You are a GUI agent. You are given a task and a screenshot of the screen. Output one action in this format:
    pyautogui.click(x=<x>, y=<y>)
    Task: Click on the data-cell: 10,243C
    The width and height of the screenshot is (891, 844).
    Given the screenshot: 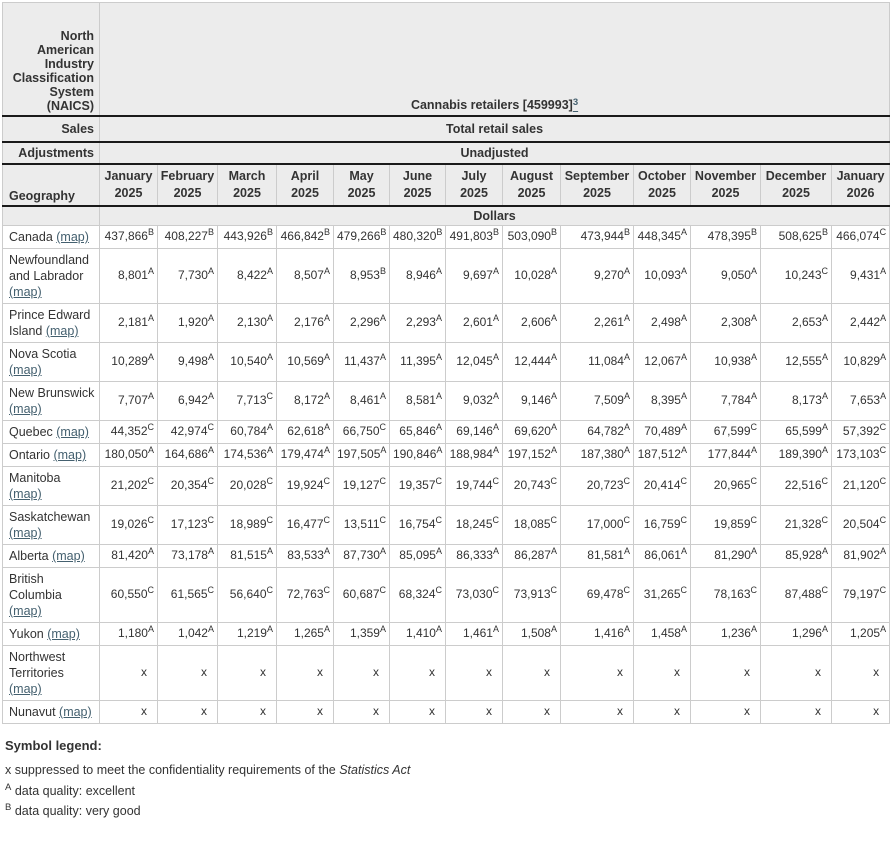 What is the action you would take?
    pyautogui.click(x=796, y=276)
    